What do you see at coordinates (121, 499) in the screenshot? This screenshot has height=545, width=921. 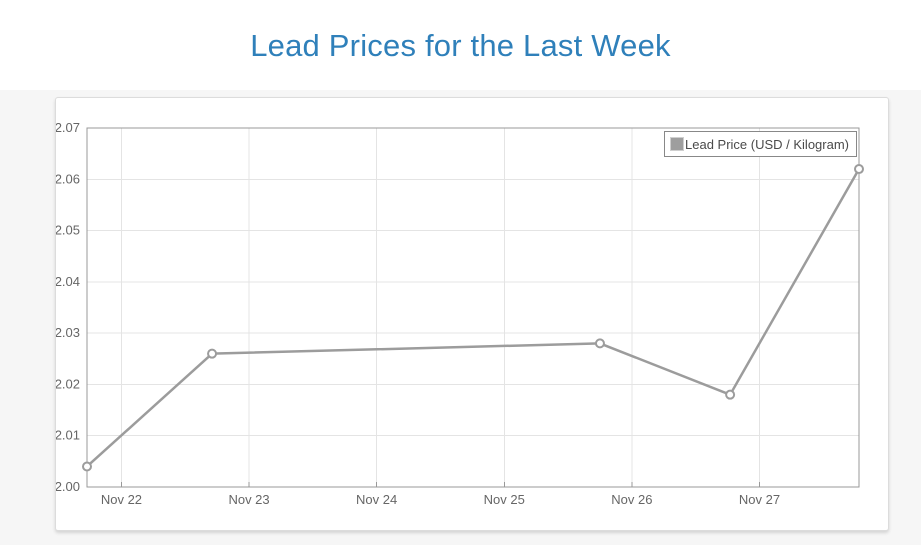 I see `x-tick-label: Nov 22` at bounding box center [121, 499].